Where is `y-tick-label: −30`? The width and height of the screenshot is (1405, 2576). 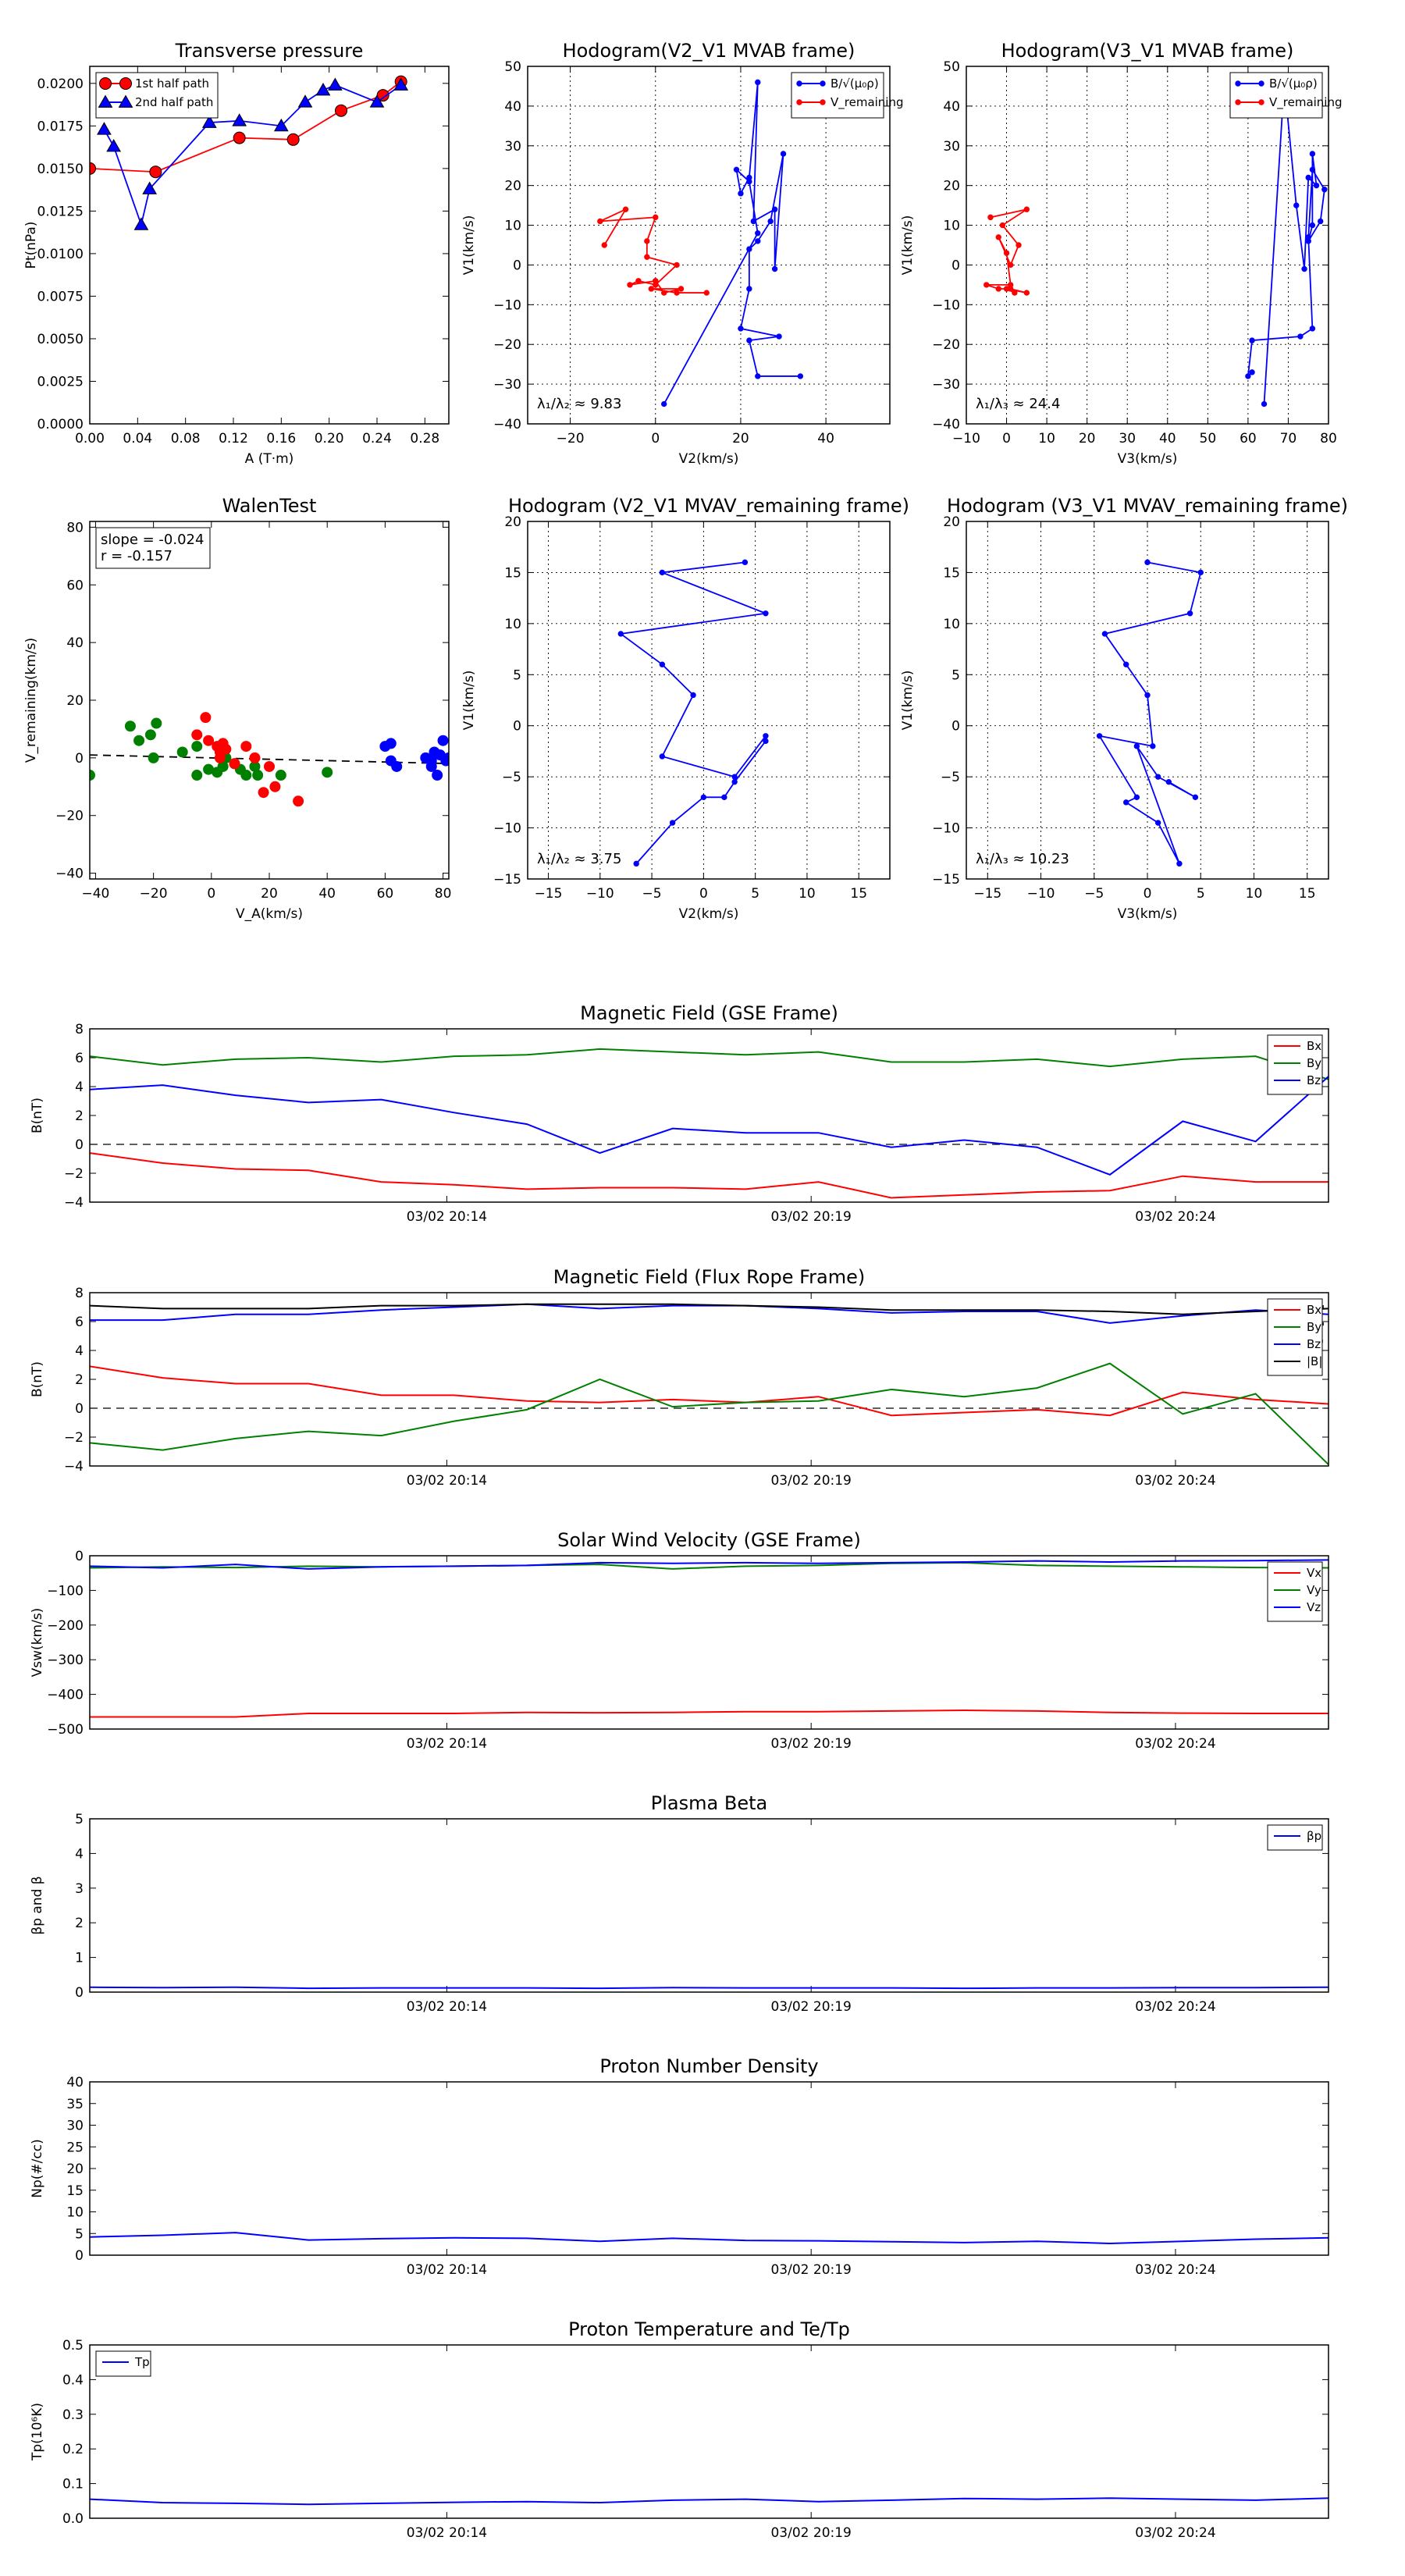
y-tick-label: −30 is located at coordinates (946, 385).